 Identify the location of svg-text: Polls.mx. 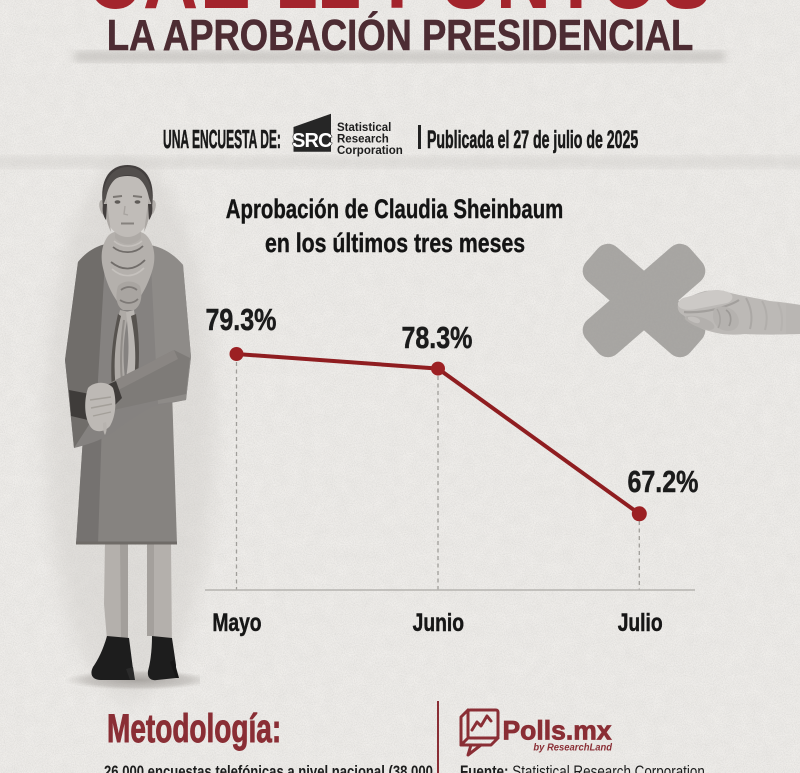
(557, 731).